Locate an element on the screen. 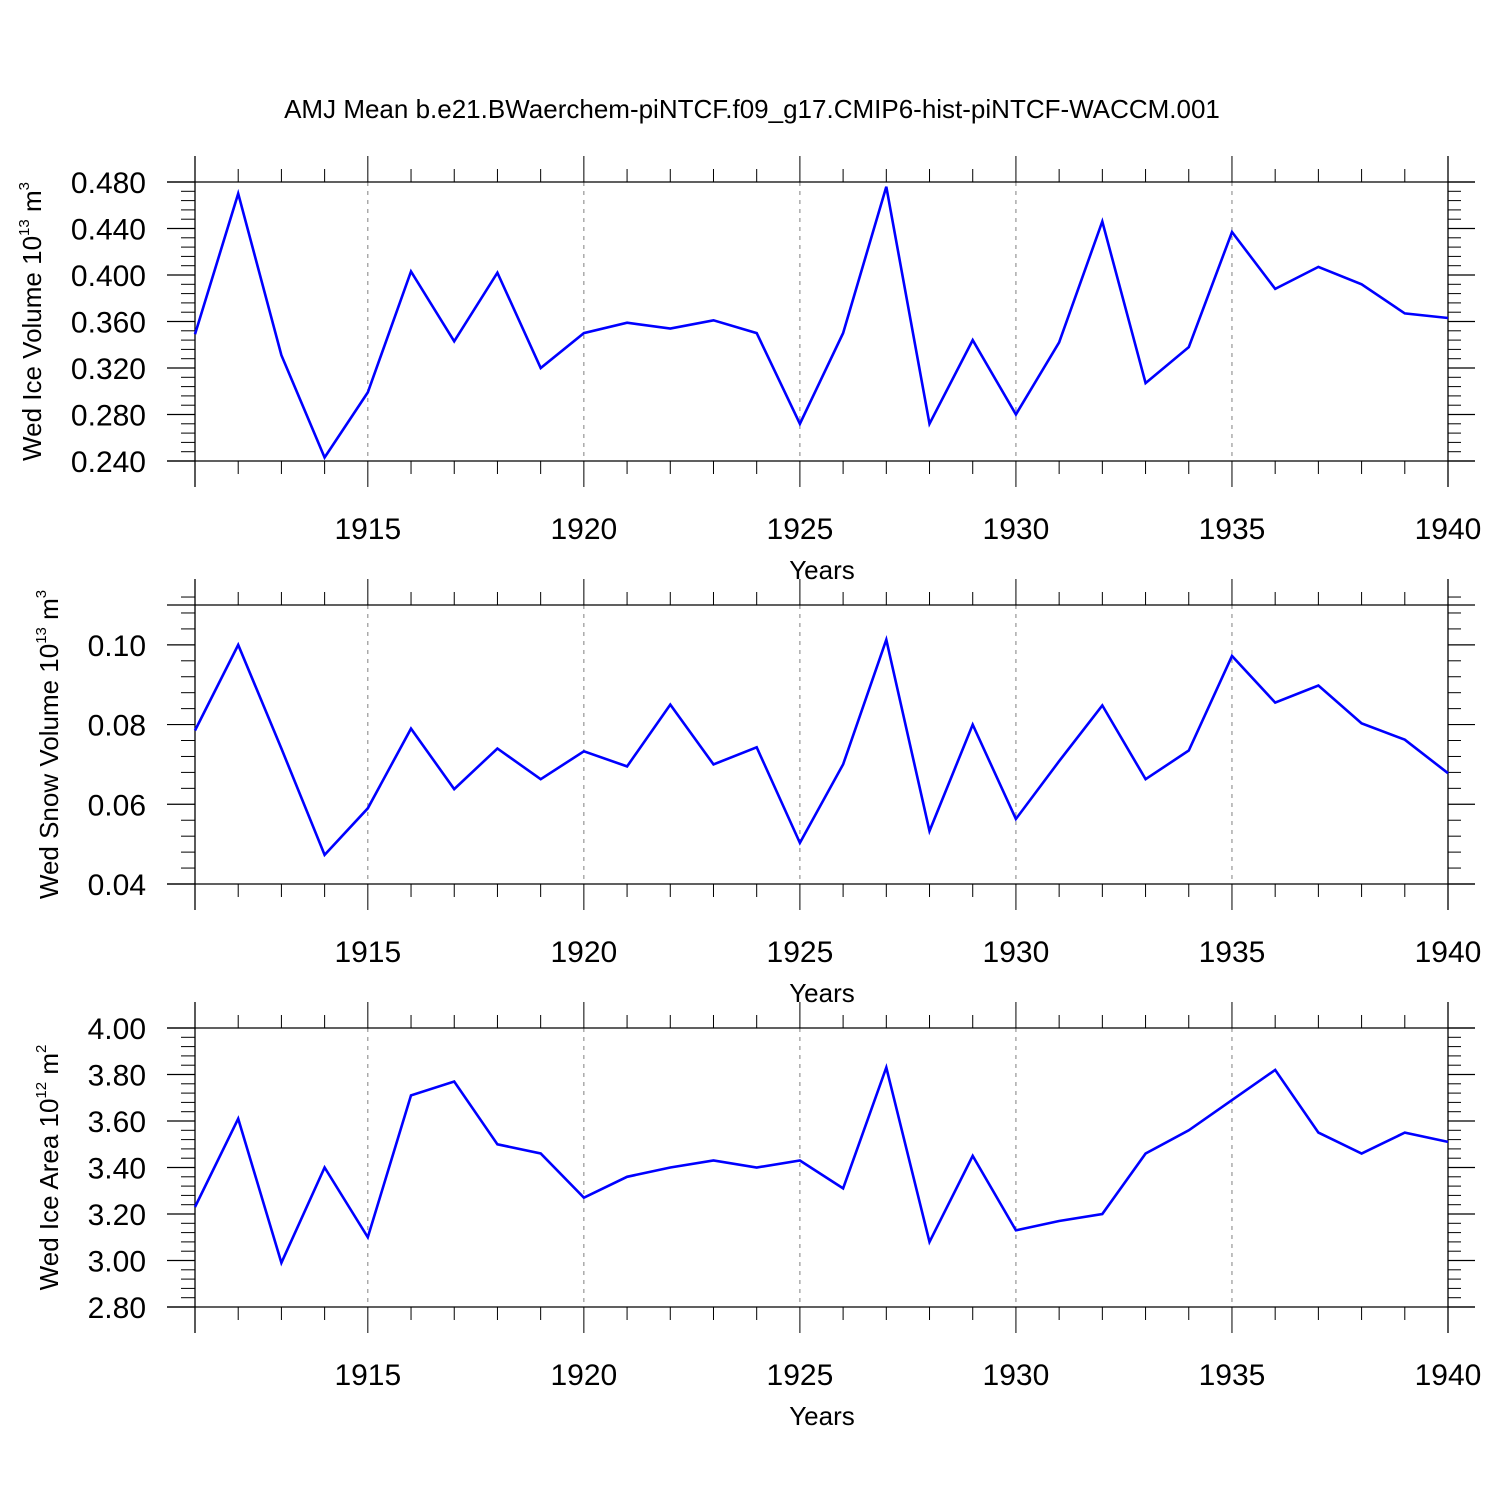  y-tick-label: 0.06 is located at coordinates (117, 805).